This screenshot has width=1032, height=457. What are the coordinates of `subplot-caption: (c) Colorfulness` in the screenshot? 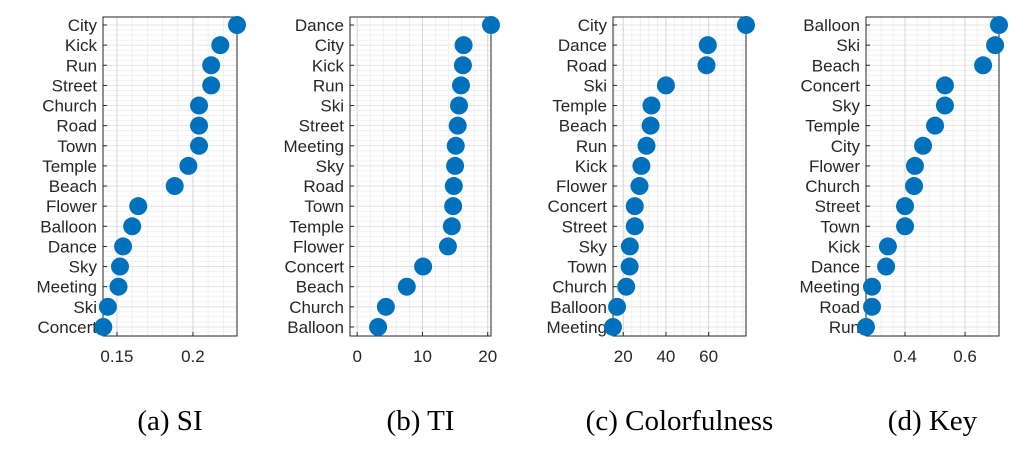 It's located at (680, 421).